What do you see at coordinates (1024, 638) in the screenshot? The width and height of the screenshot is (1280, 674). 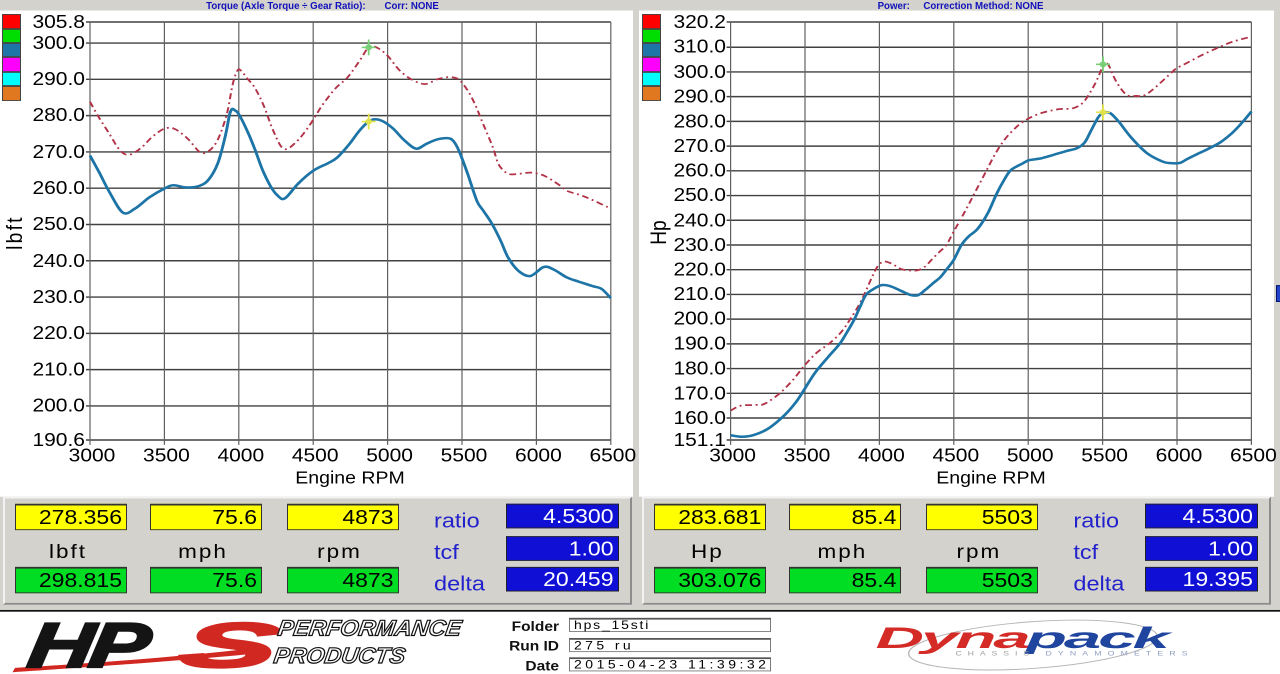 I see `svg-text: Dynapack` at bounding box center [1024, 638].